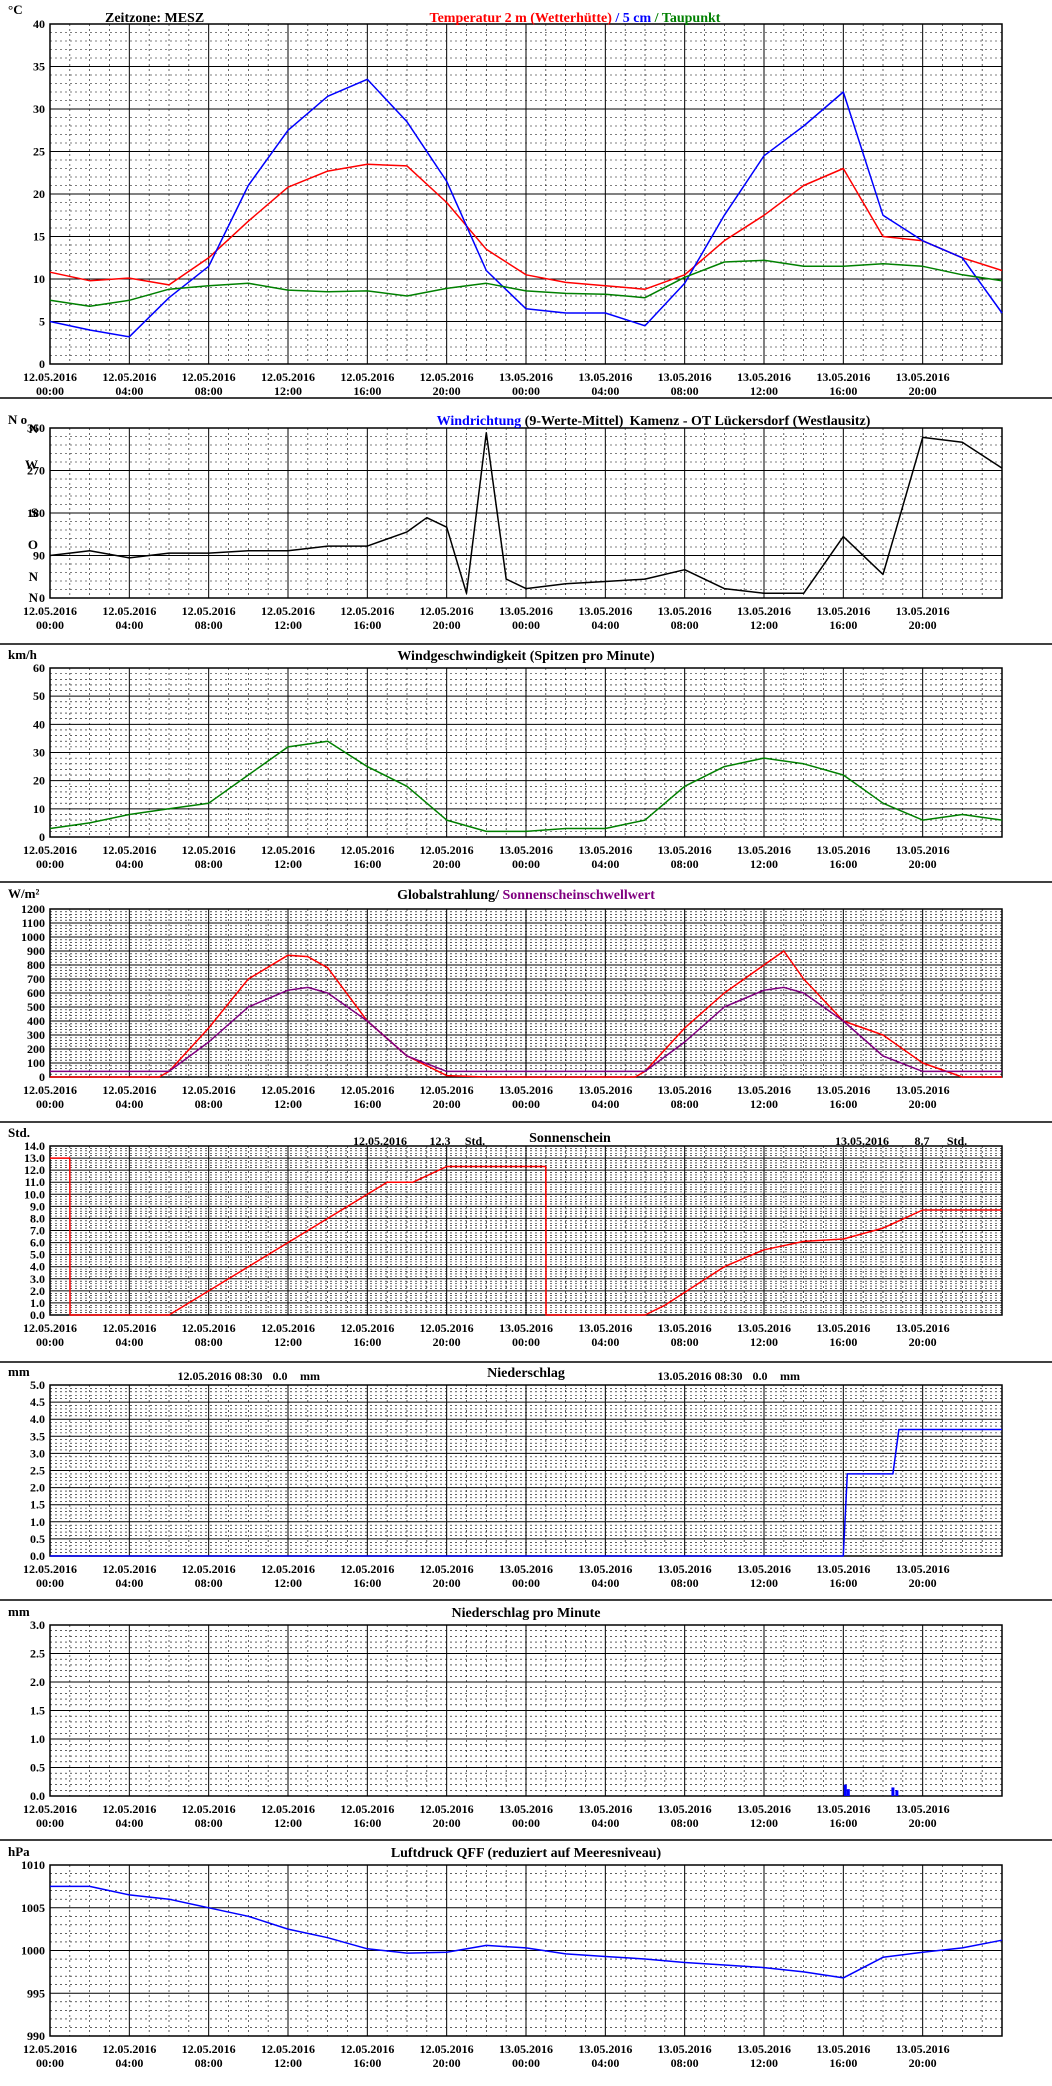 The width and height of the screenshot is (1052, 2086). What do you see at coordinates (42, 837) in the screenshot?
I see `y-tick-label: 0` at bounding box center [42, 837].